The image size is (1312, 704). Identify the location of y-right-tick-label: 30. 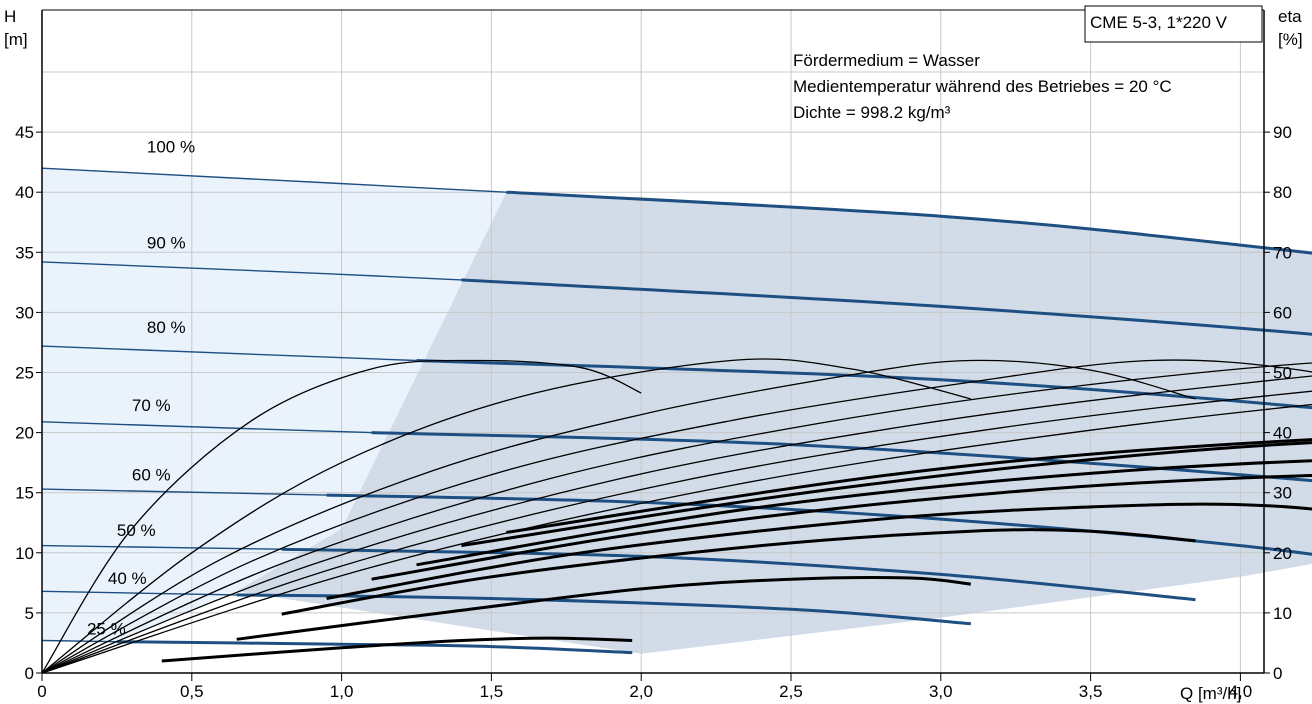
(1282, 493).